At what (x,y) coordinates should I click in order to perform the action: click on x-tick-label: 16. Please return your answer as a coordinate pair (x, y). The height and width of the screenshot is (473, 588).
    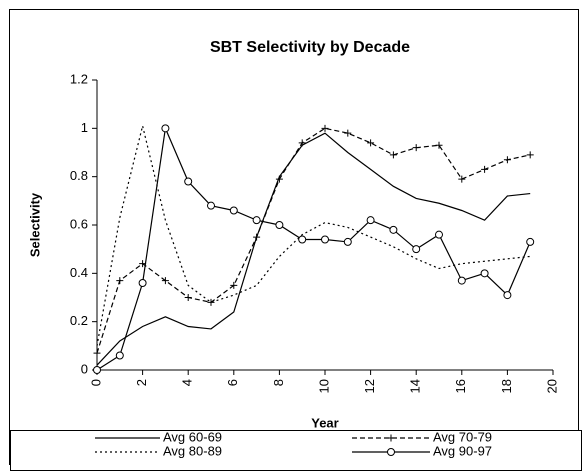
    Looking at the image, I should click on (460, 386).